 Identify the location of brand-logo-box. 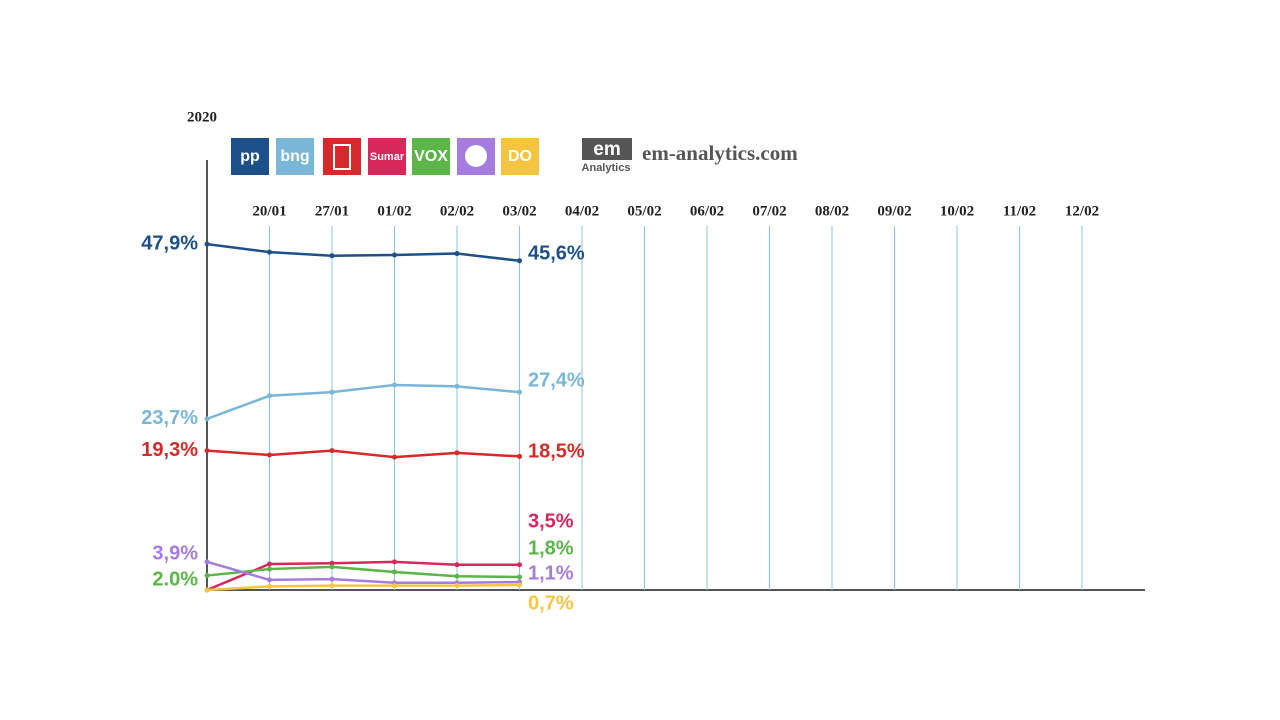
(607, 149).